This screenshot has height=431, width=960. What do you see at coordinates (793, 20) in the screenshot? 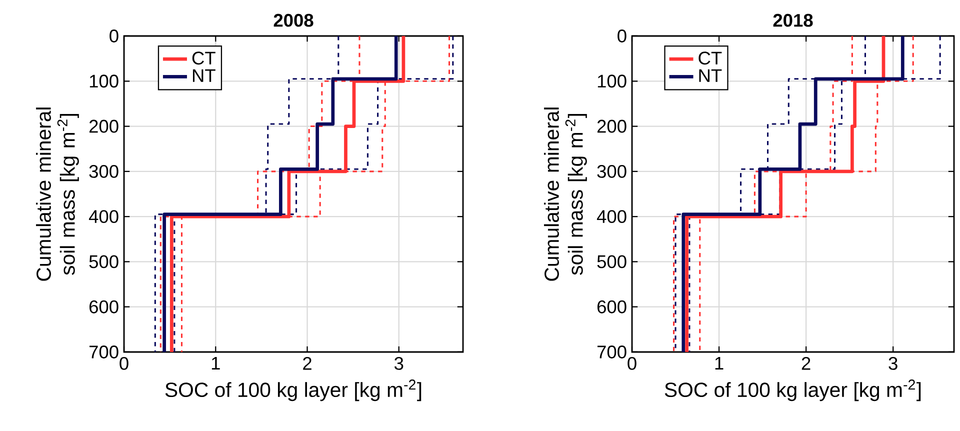
I see `chart-title: 2018` at bounding box center [793, 20].